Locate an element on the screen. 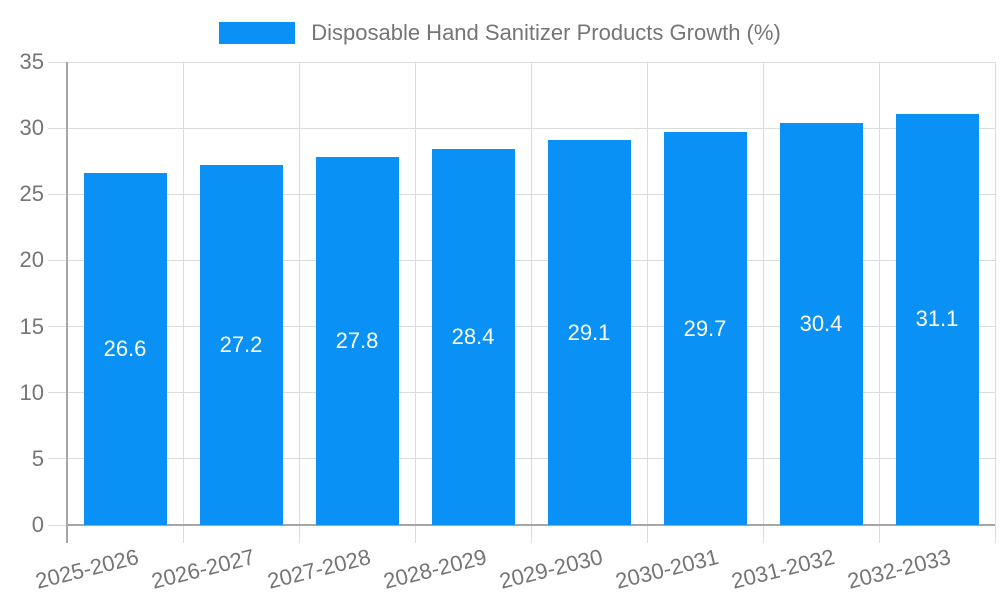  y-axis-label: 25 is located at coordinates (31, 194).